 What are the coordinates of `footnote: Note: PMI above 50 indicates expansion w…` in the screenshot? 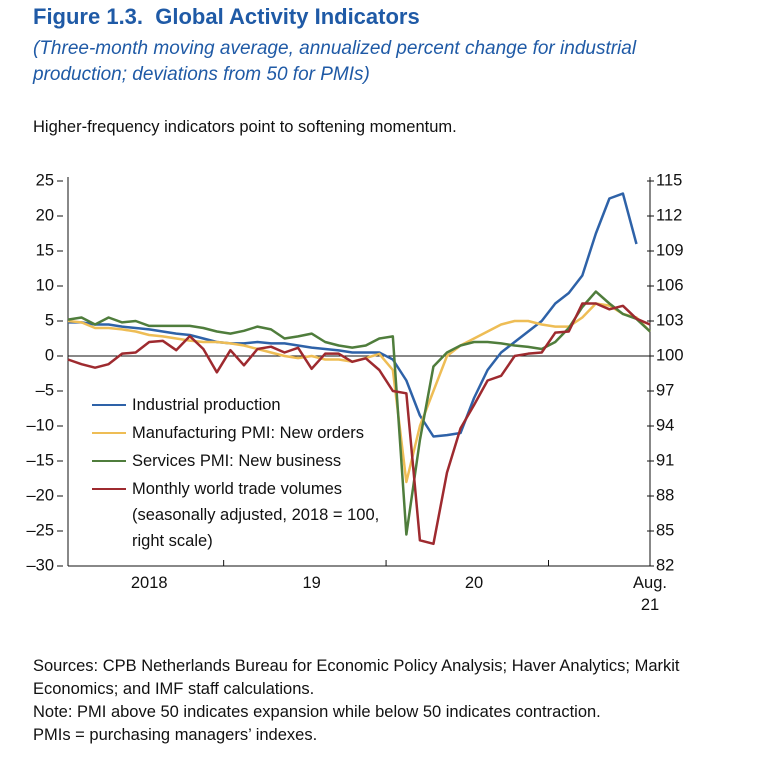 It's located at (317, 712).